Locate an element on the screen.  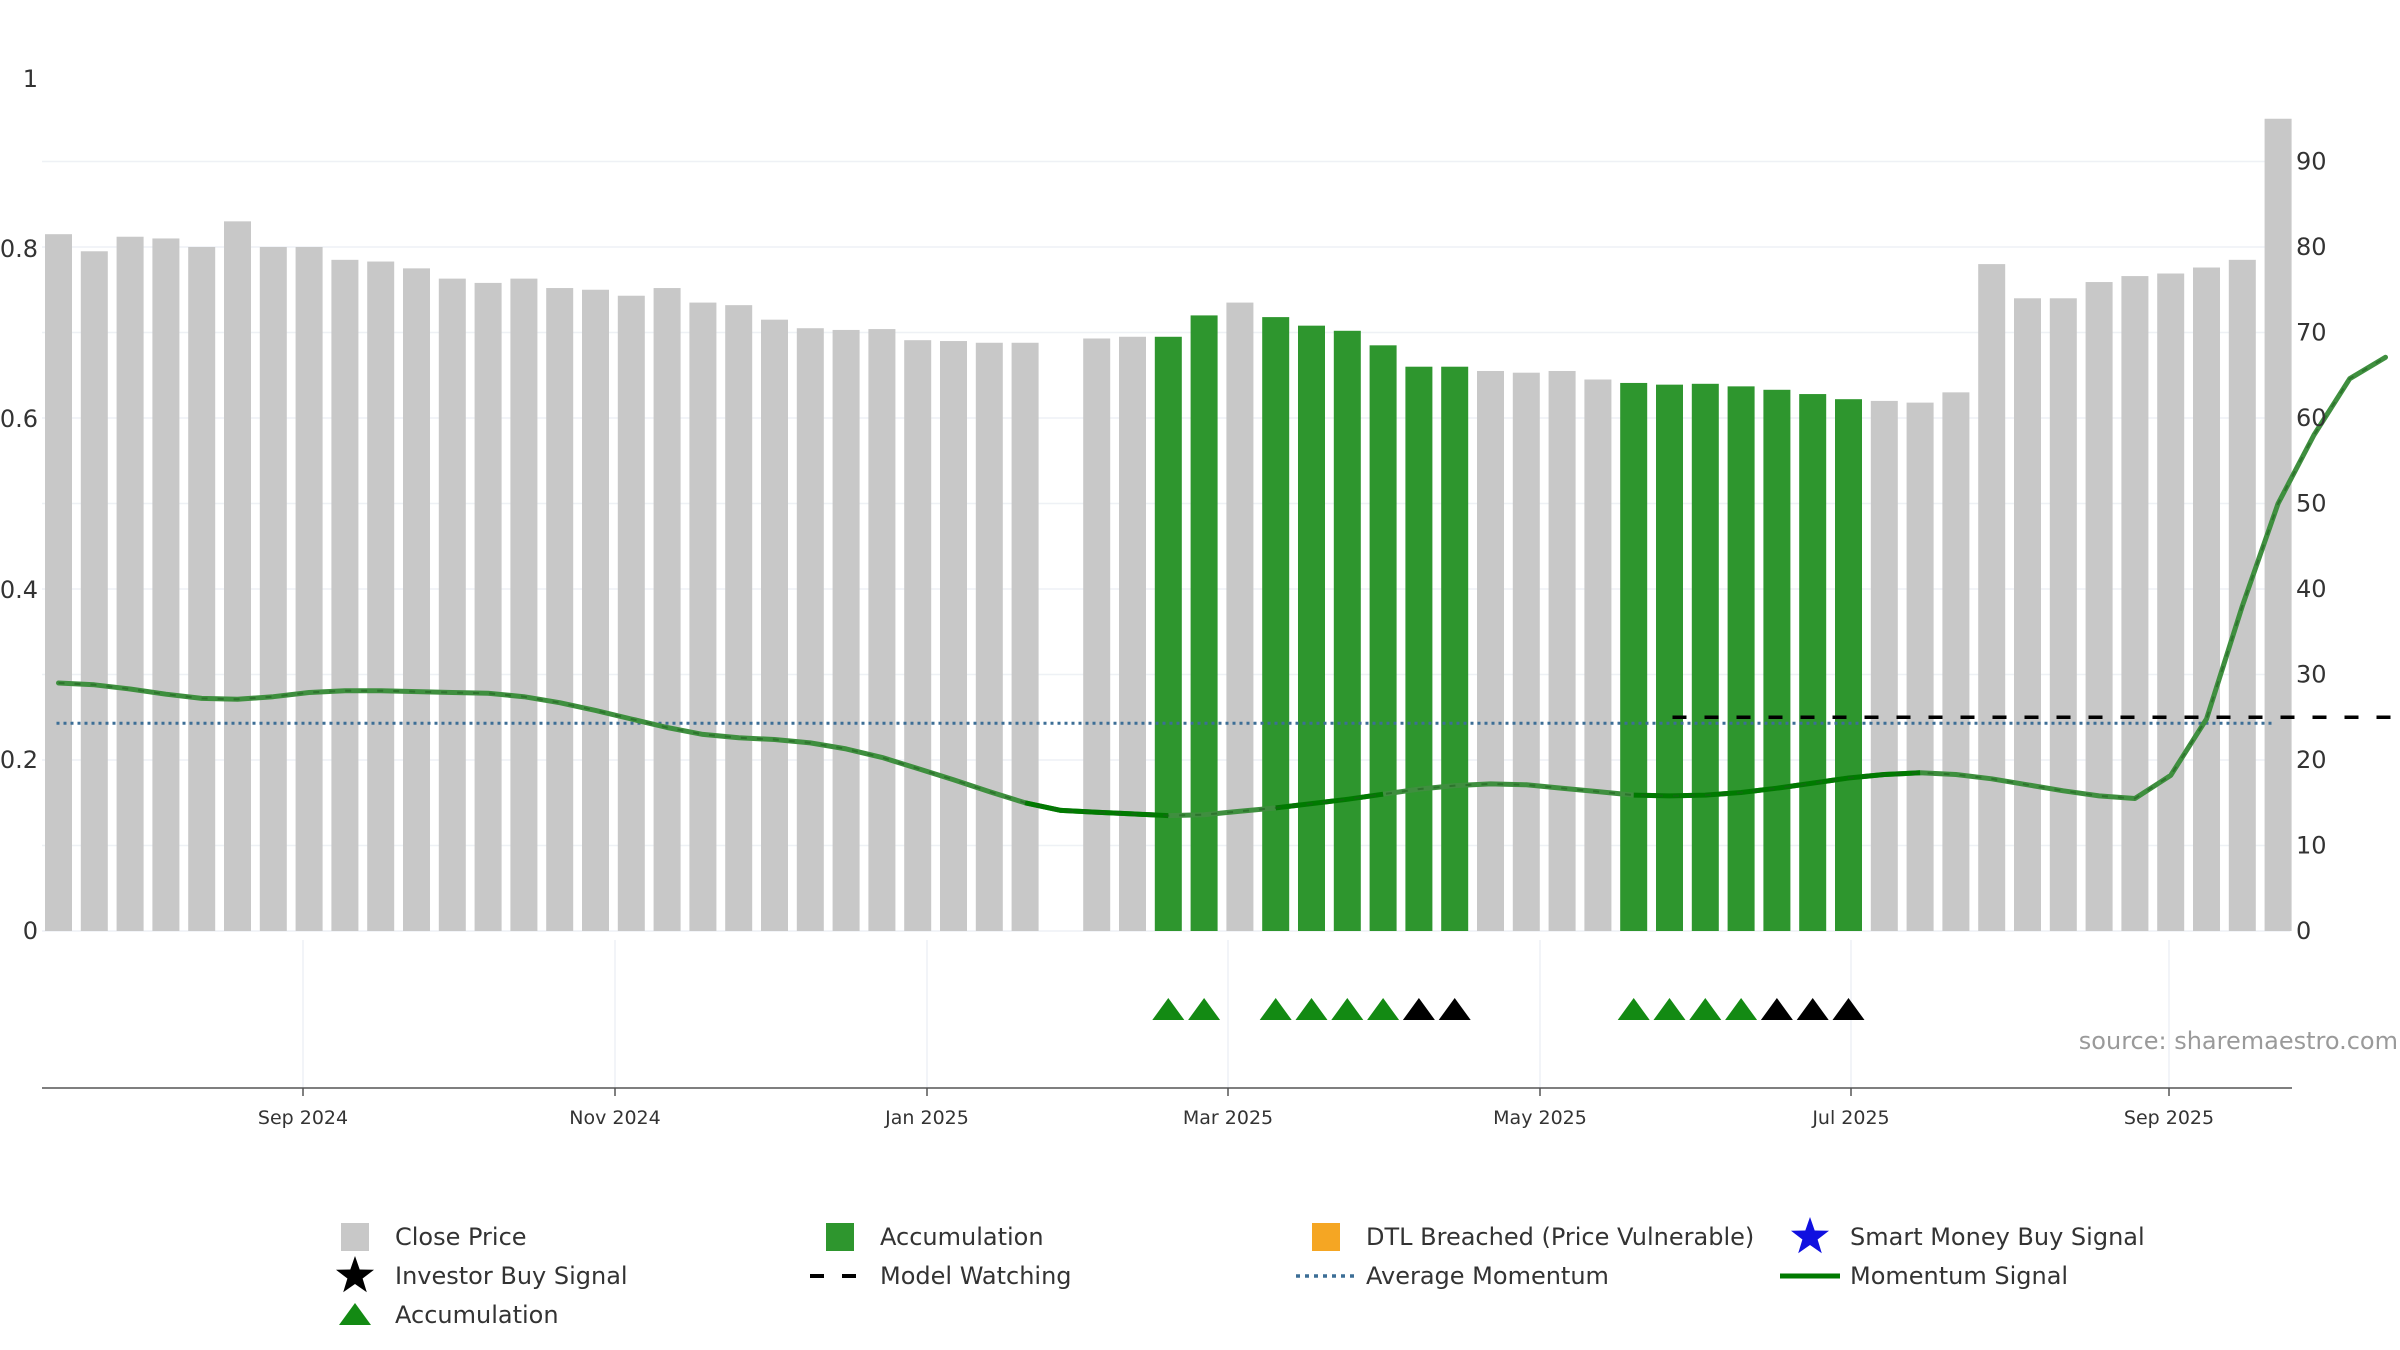
legend-star-icon is located at coordinates (355, 1274).